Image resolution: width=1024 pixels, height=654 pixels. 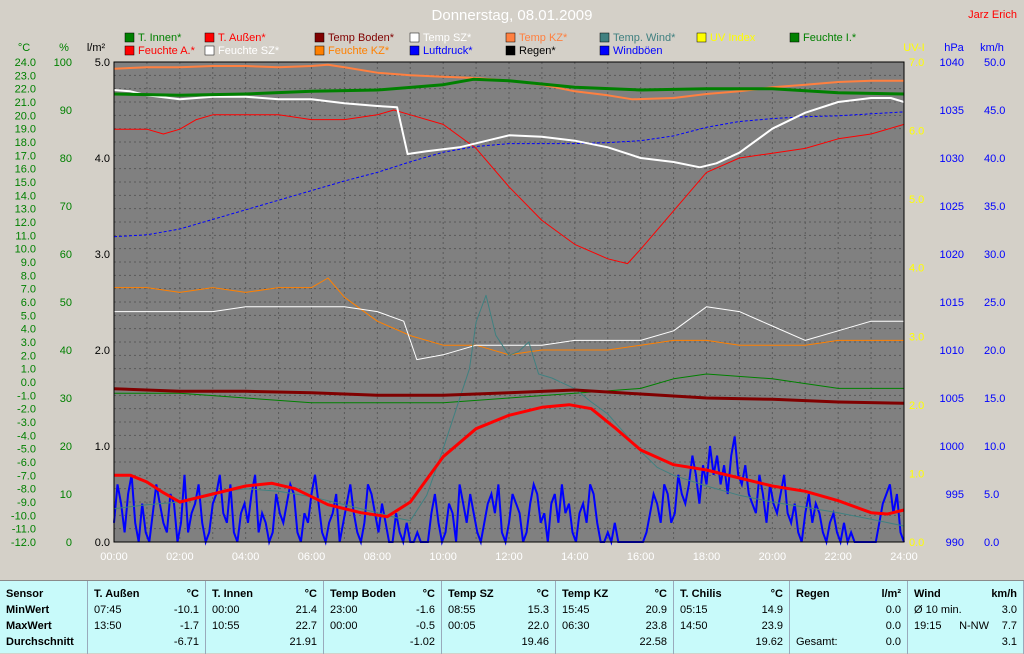 I want to click on axis-tick-temp-4: 20.0, so click(x=25, y=116).